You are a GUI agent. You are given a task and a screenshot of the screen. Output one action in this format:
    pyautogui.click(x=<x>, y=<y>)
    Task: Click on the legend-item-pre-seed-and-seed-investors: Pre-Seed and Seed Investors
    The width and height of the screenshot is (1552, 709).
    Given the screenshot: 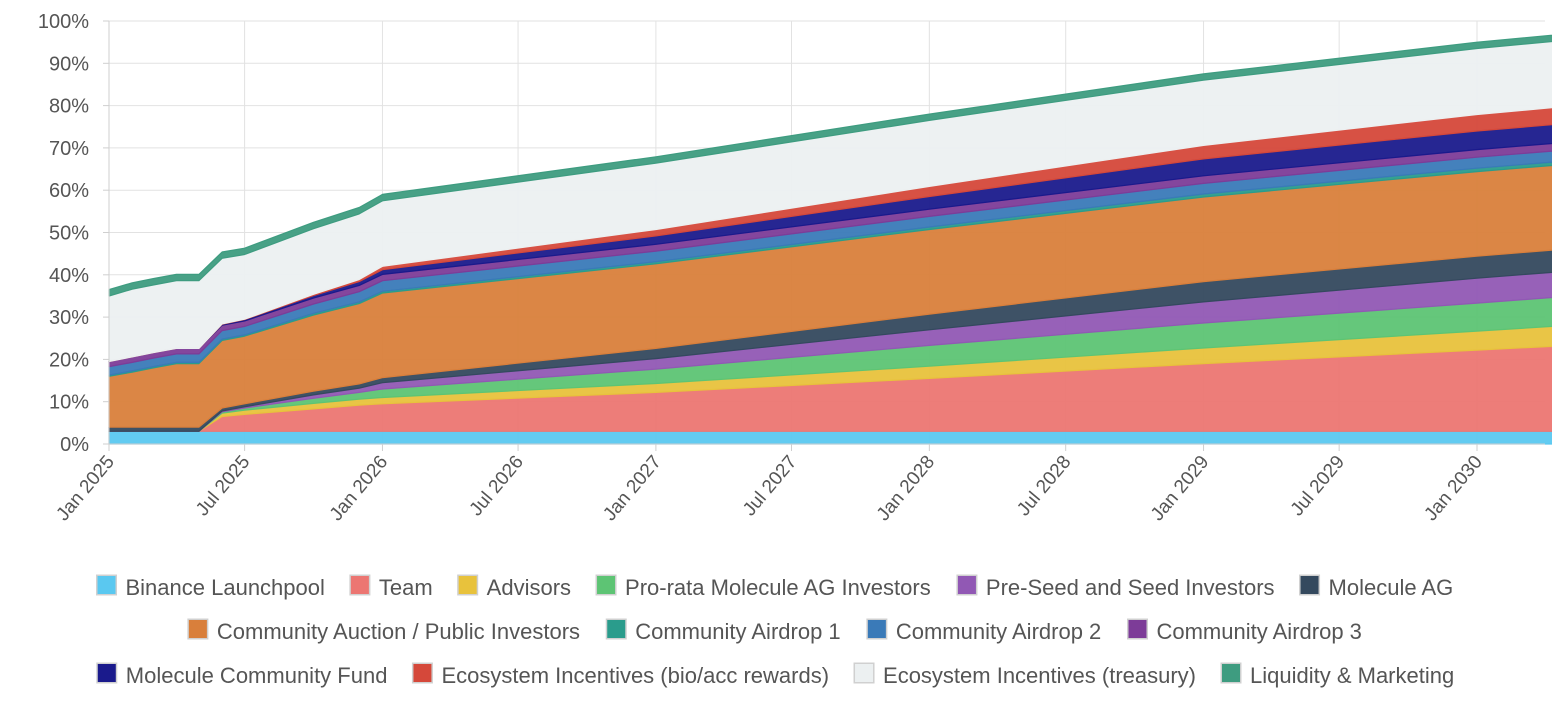 What is the action you would take?
    pyautogui.click(x=1115, y=587)
    